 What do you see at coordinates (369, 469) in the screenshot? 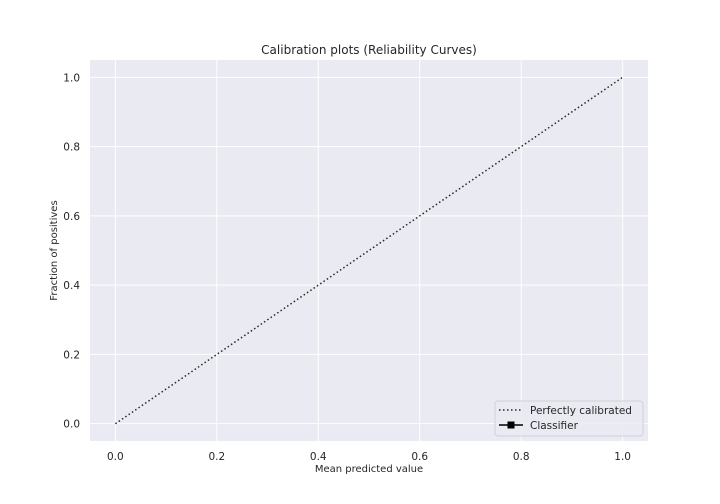
I see `x-axis-label: Mean predicted value` at bounding box center [369, 469].